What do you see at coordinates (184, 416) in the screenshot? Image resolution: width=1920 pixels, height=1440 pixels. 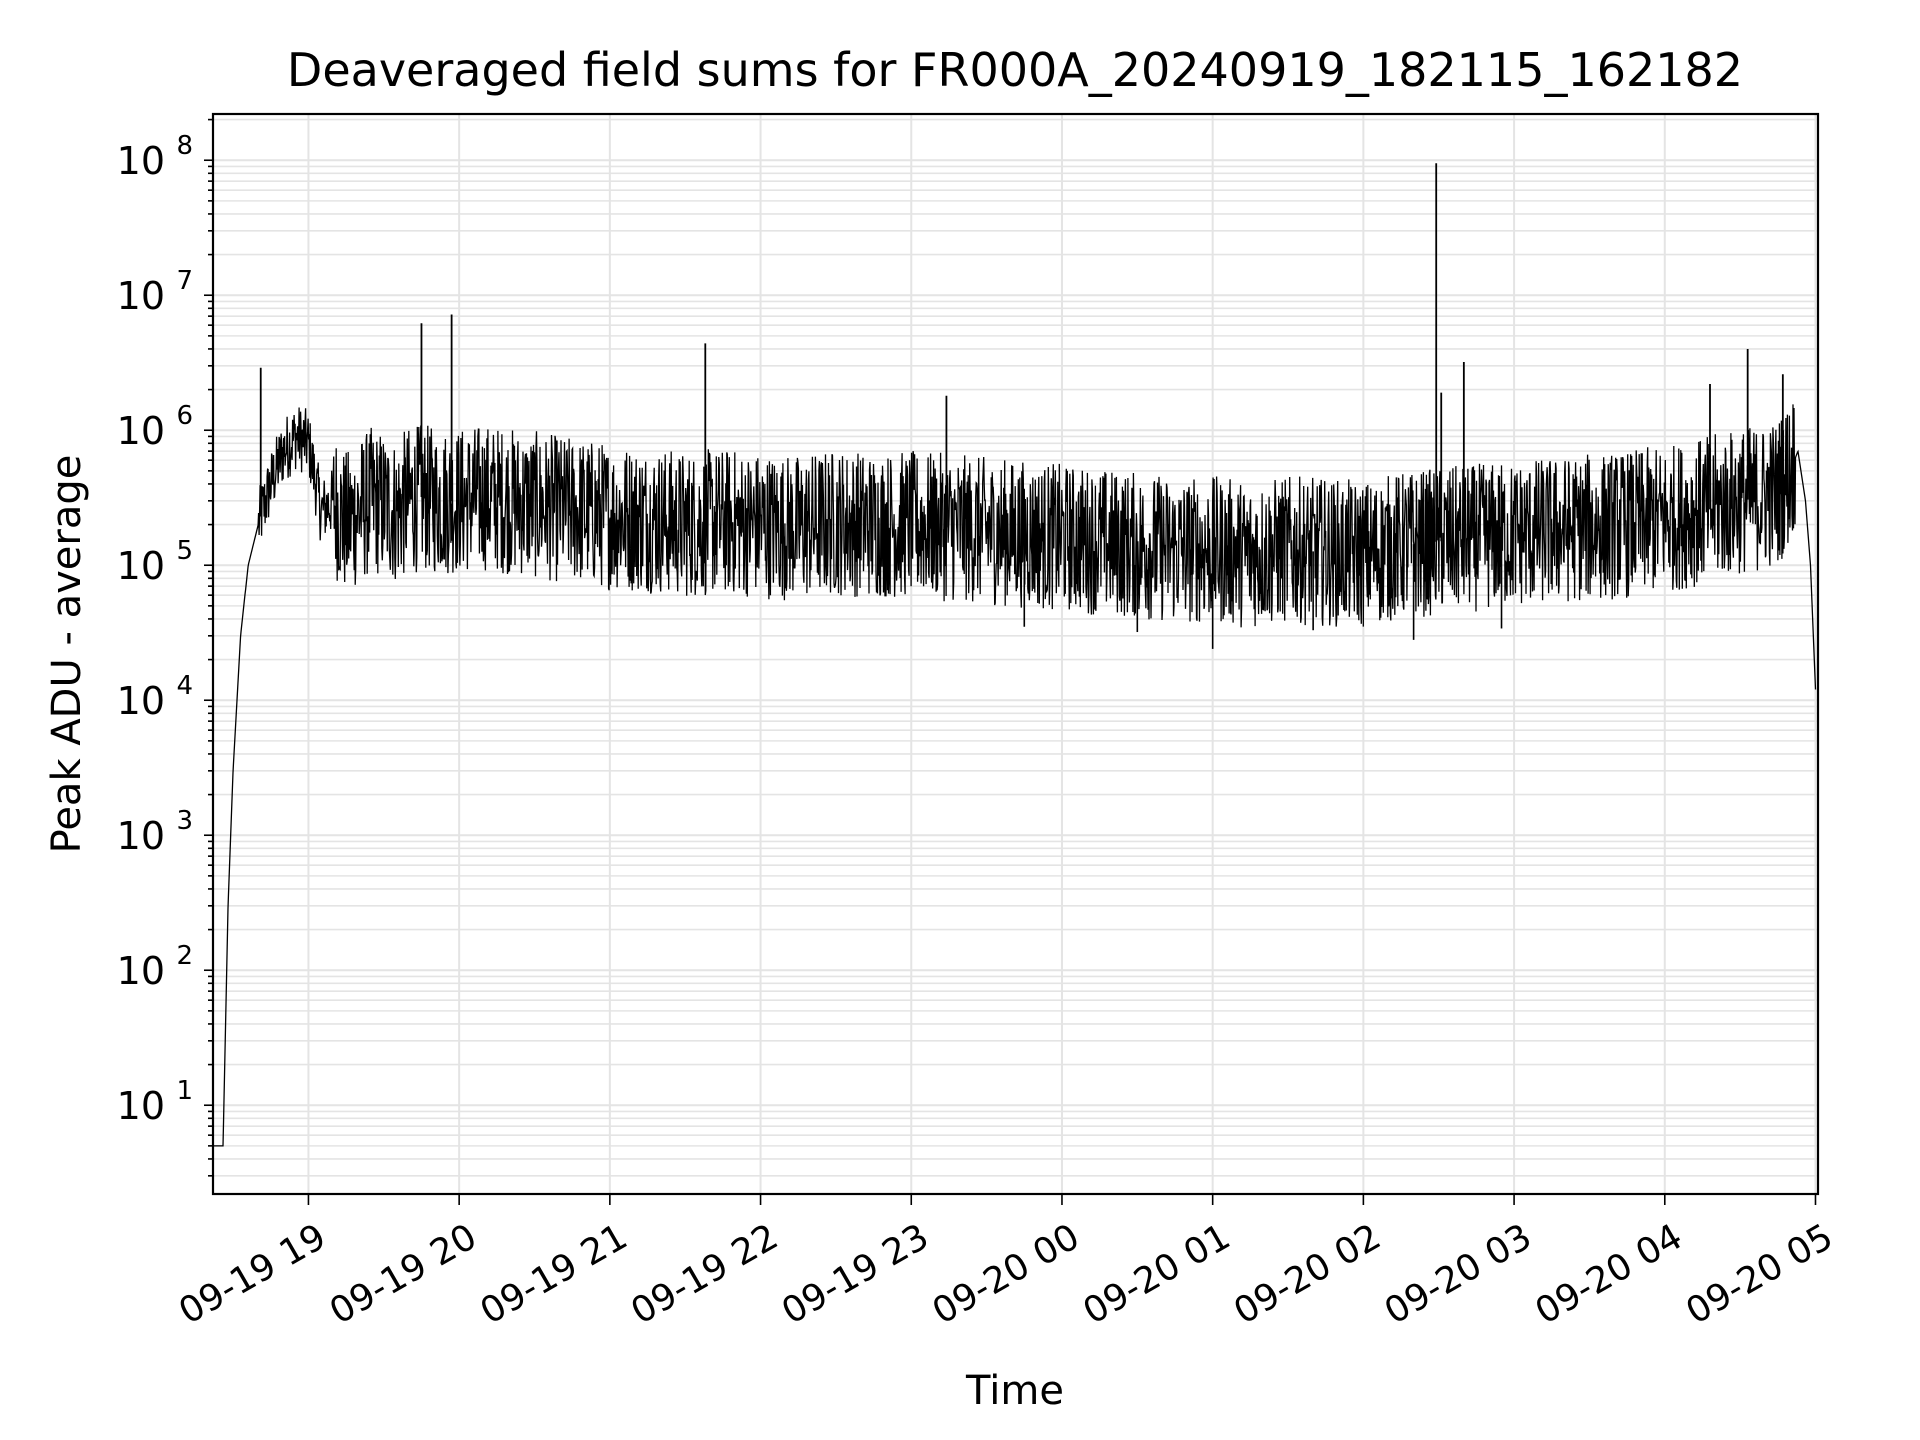 I see `y-tick-exponent: 6` at bounding box center [184, 416].